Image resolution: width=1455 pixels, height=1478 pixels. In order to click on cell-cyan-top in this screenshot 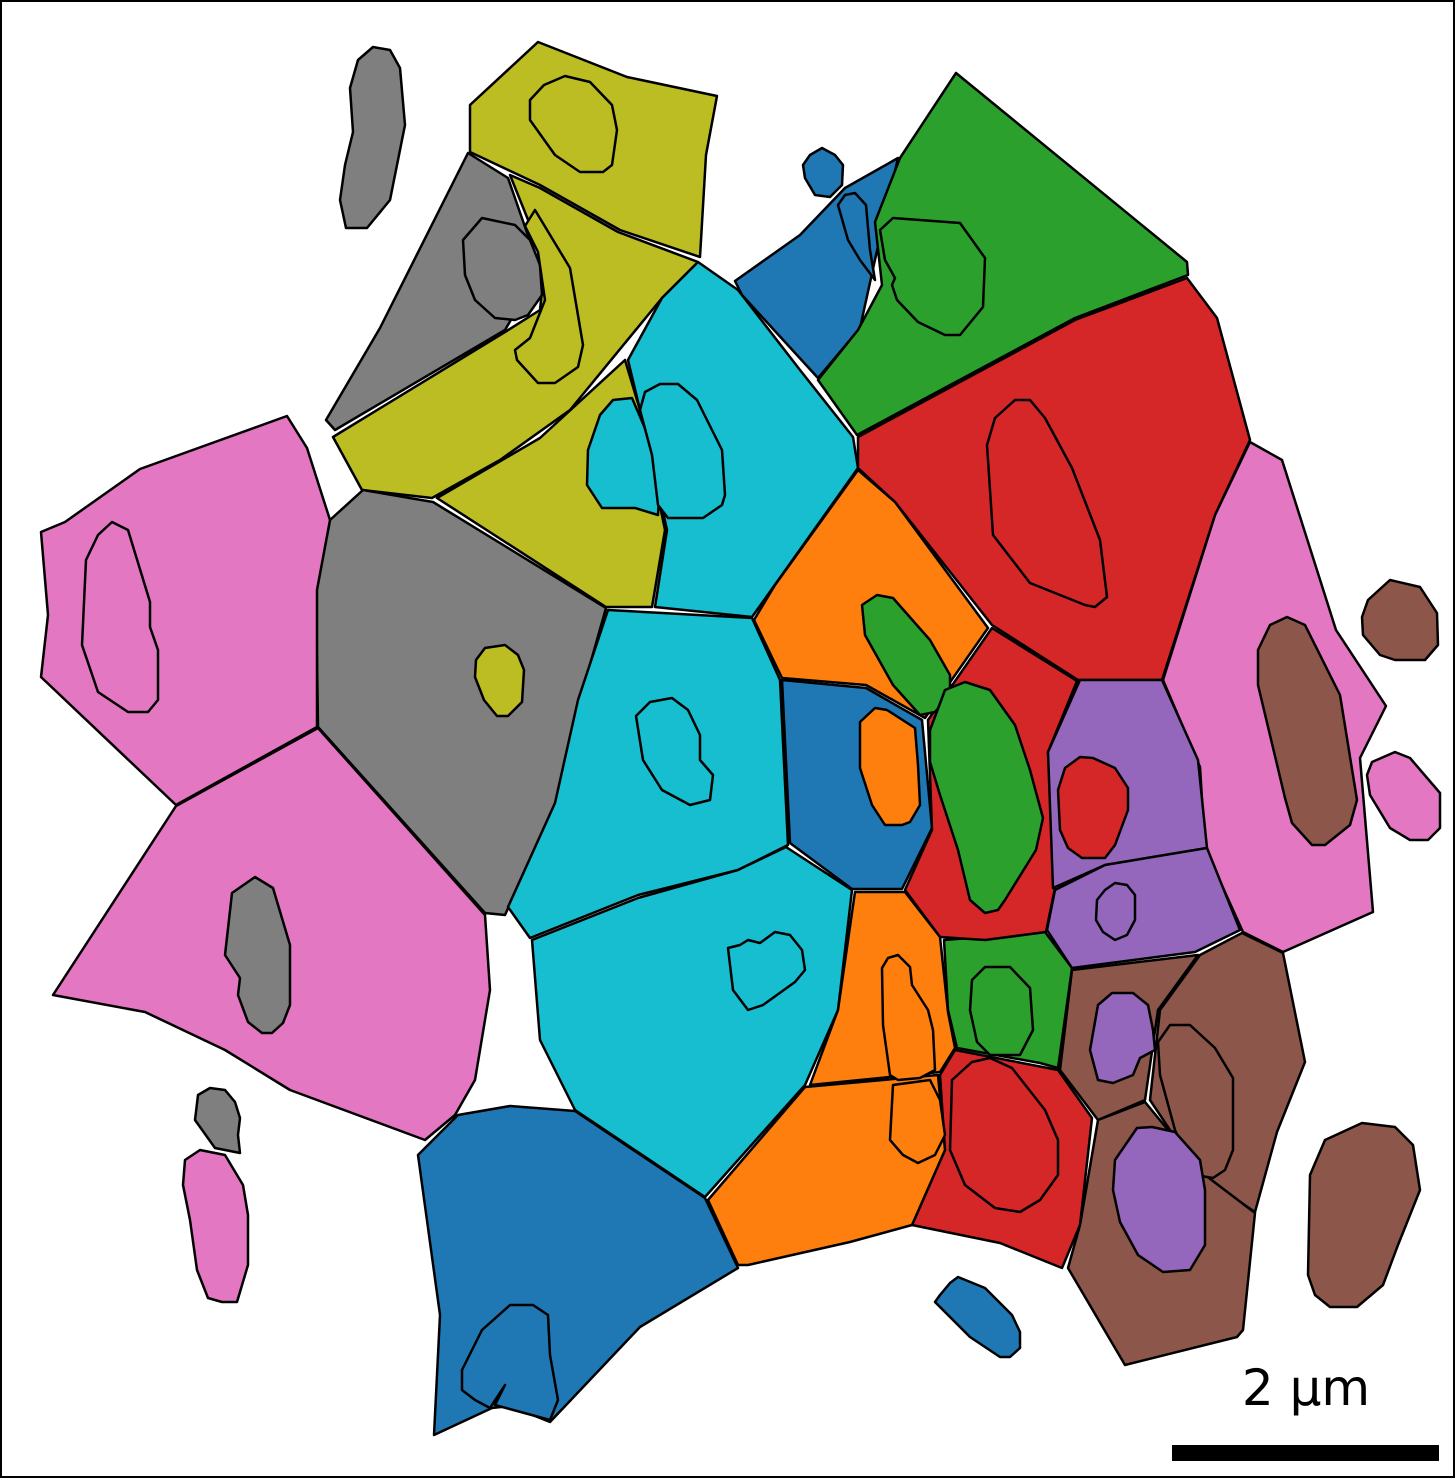, I will do `click(743, 439)`.